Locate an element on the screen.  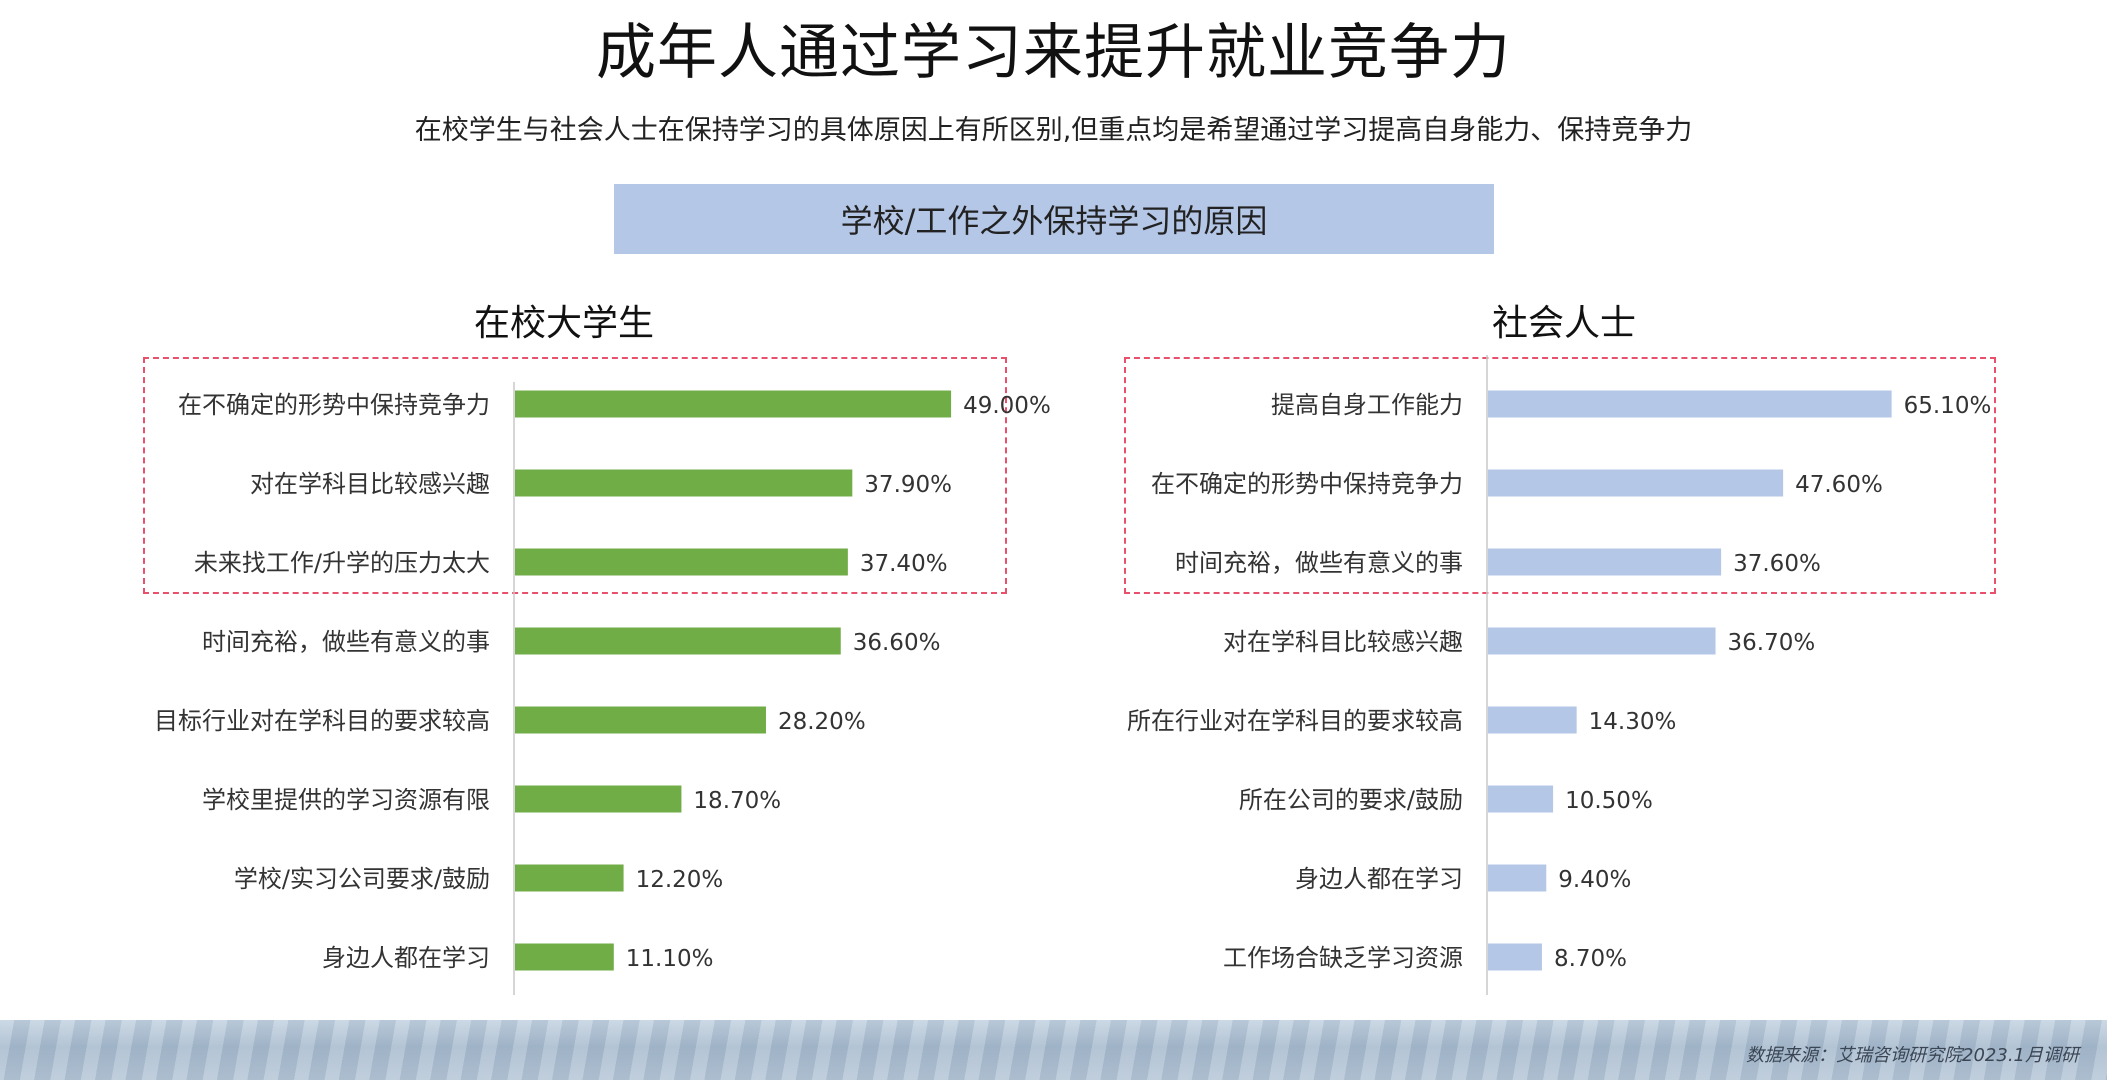
value-label-students-3: 36.60% is located at coordinates (897, 643).